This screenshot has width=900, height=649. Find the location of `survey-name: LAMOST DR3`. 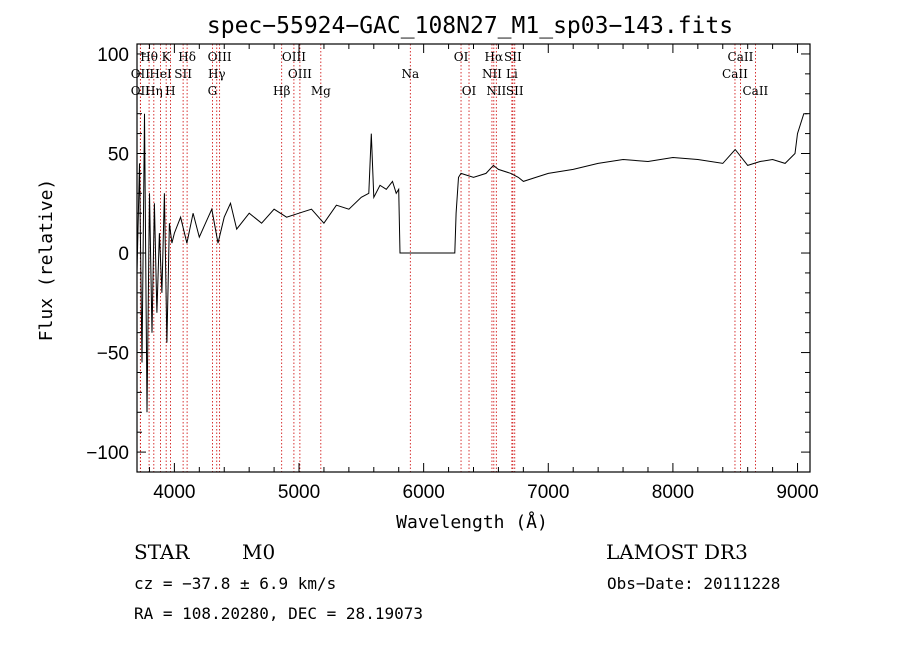

survey-name: LAMOST DR3 is located at coordinates (677, 552).